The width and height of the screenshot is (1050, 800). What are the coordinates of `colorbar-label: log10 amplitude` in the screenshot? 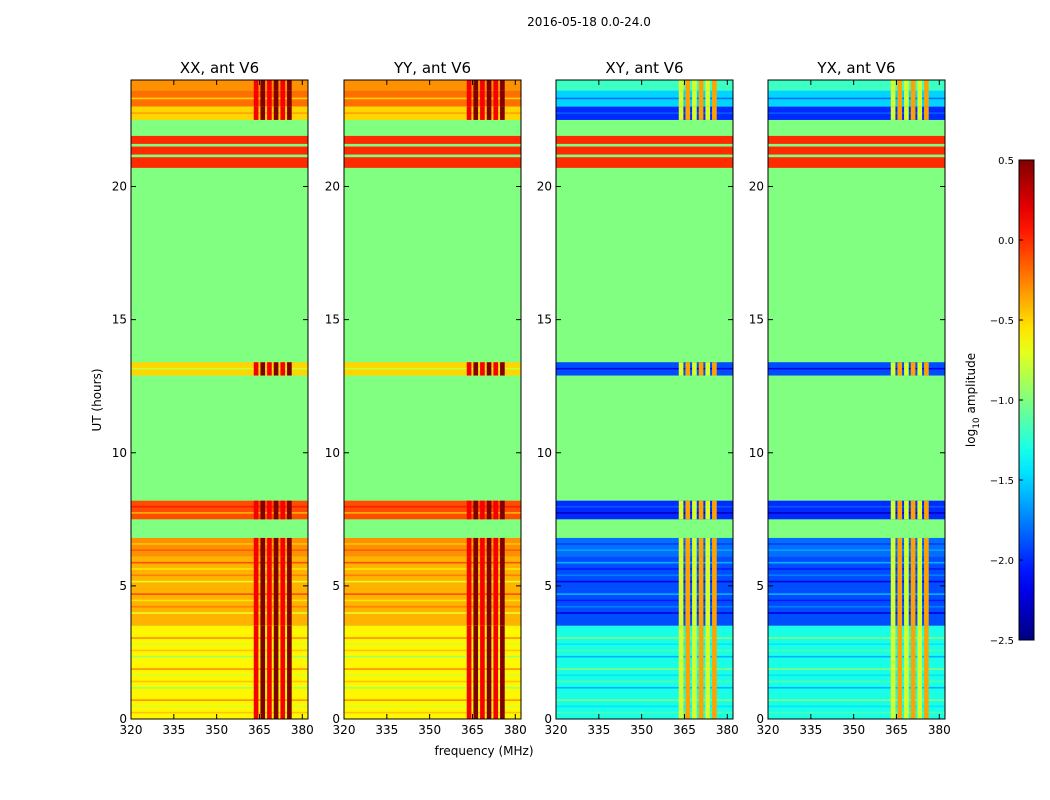 It's located at (973, 400).